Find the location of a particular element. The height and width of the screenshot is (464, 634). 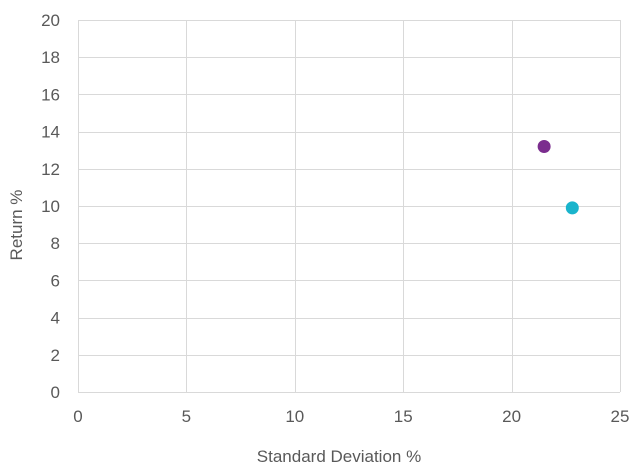

y-tick-label: 4 is located at coordinates (55, 318).